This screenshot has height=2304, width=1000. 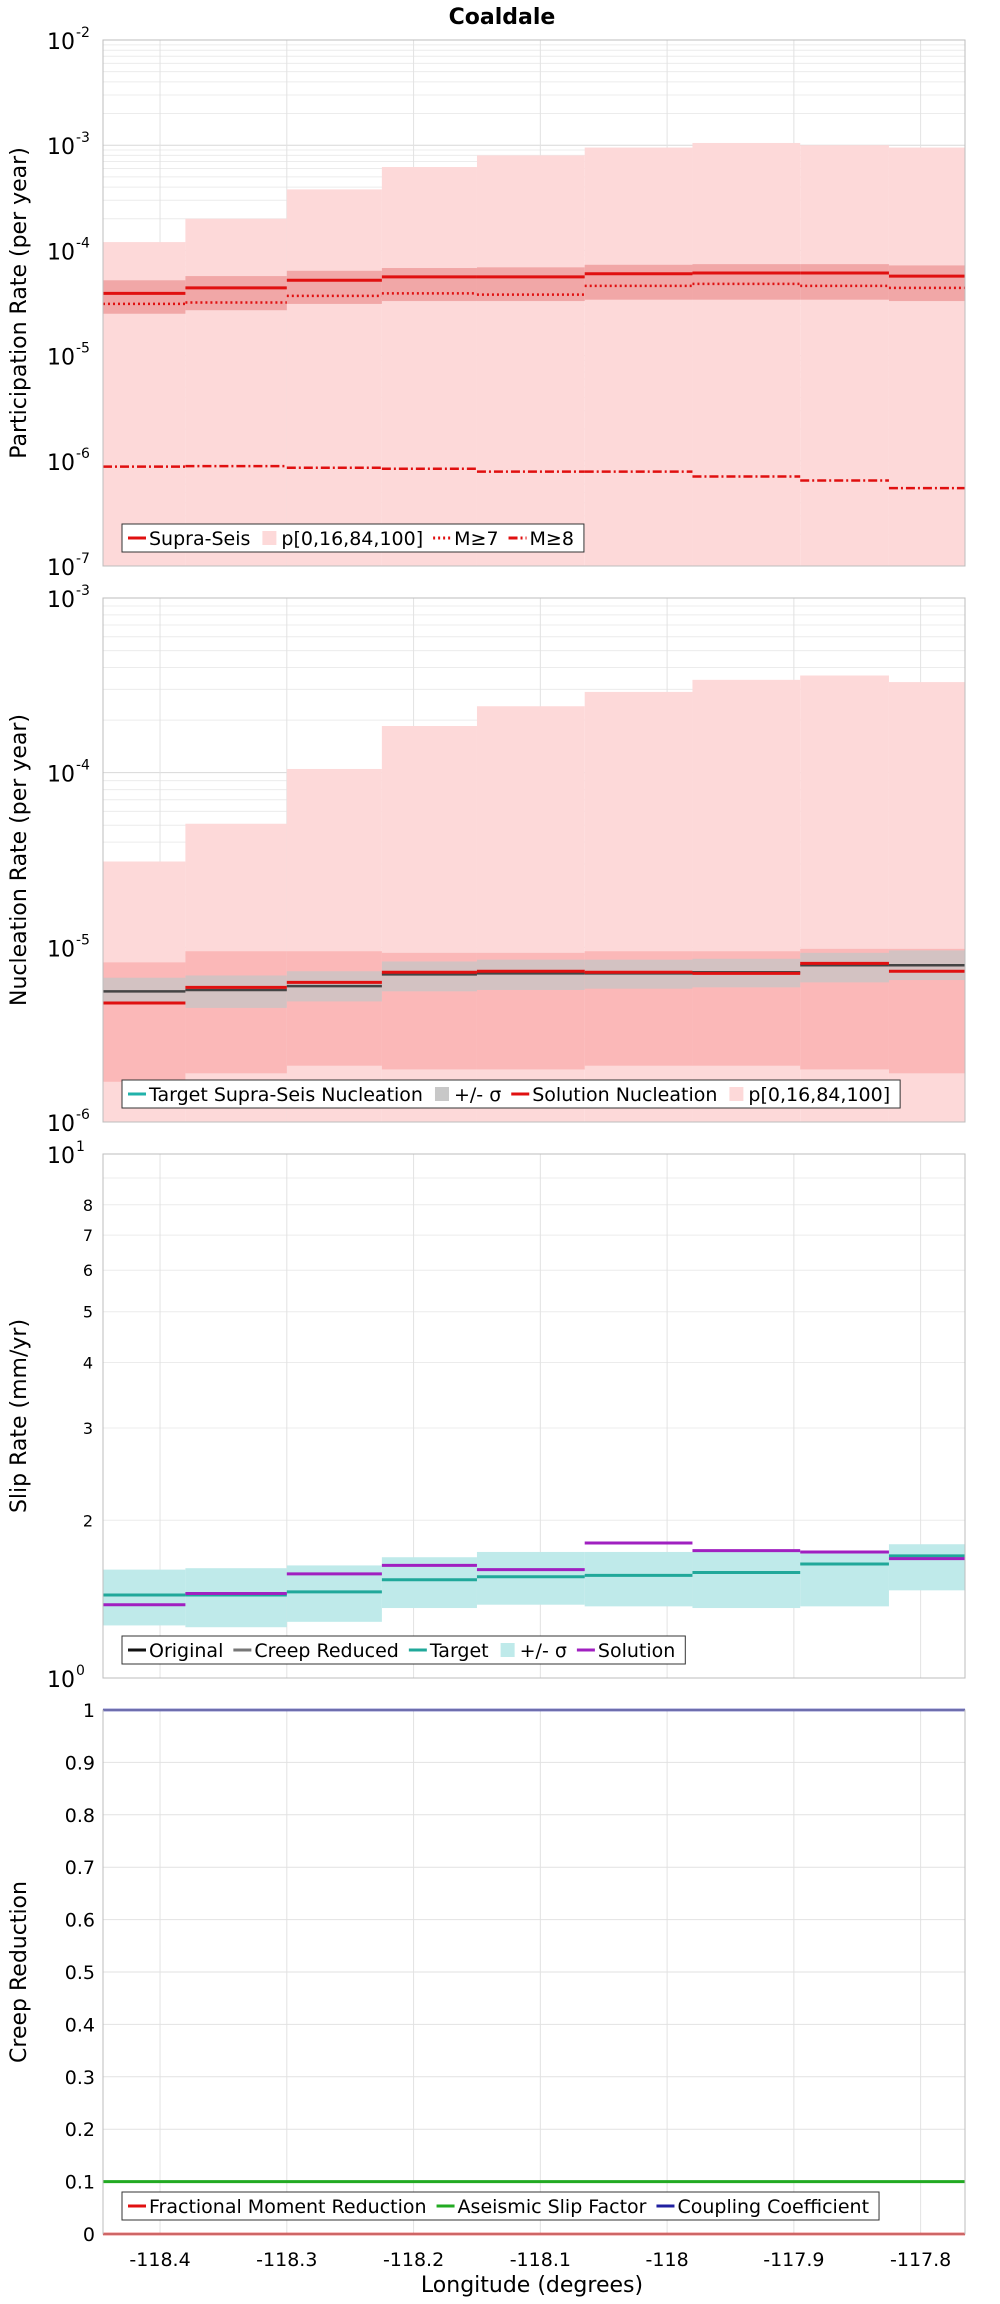 I want to click on y-tick-label: 1, so click(x=89, y=1711).